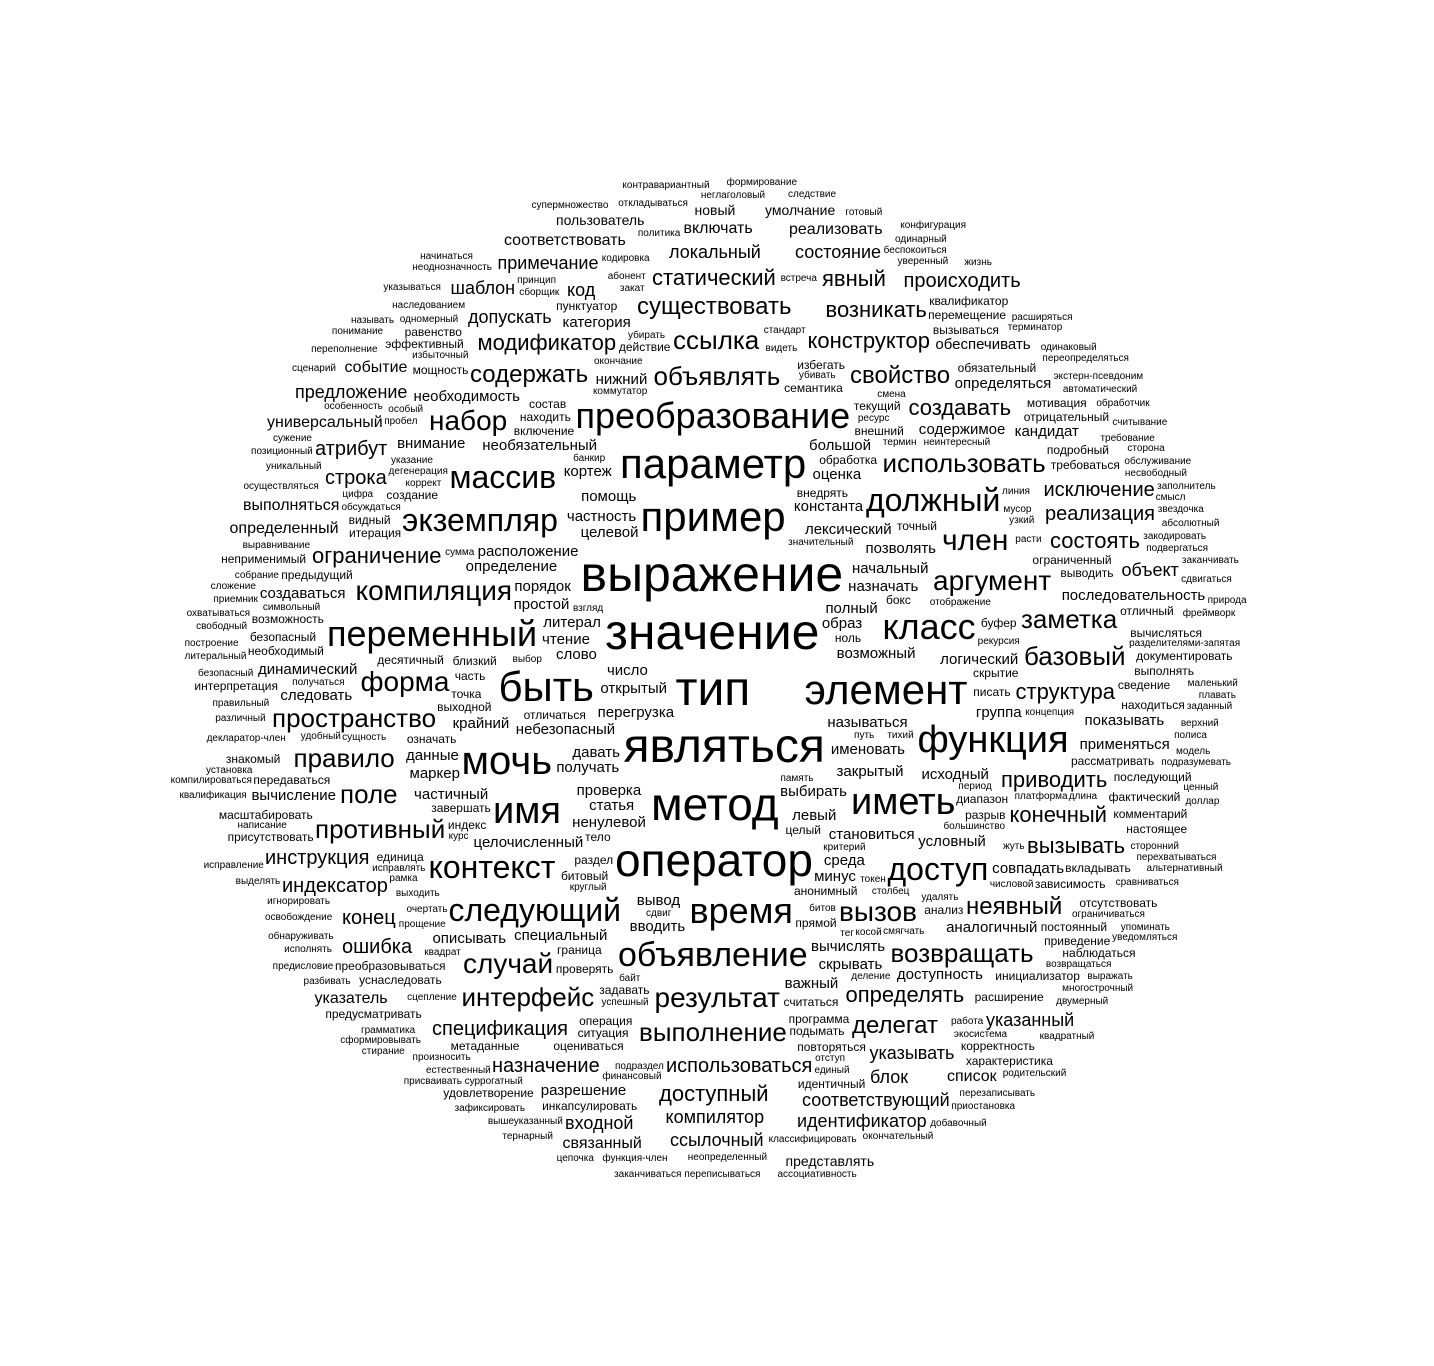 The height and width of the screenshot is (1366, 1434). I want to click on cloud-word: ненулевой, so click(609, 823).